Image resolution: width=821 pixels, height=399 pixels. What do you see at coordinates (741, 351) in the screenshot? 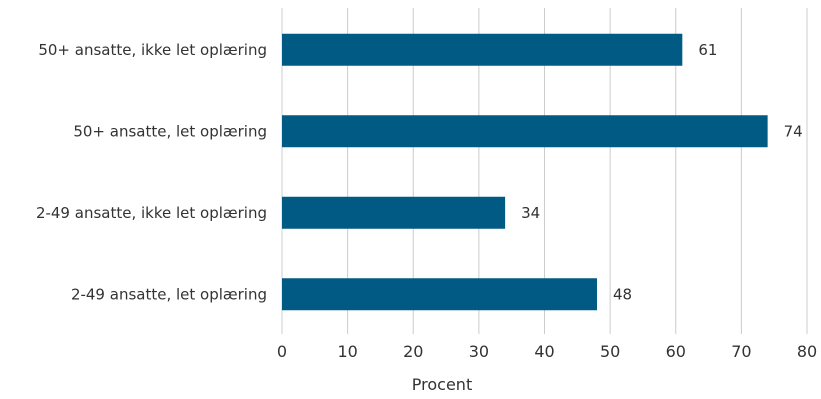
I see `x-tick-label: 70` at bounding box center [741, 351].